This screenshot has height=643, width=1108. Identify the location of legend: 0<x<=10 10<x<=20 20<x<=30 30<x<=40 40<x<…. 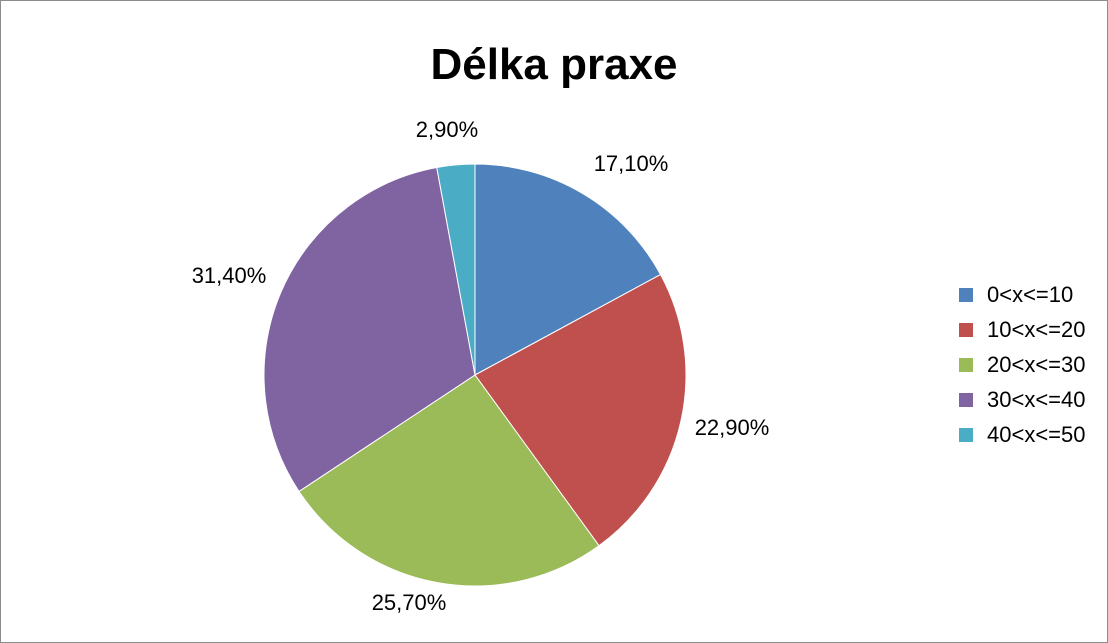
(1022, 364).